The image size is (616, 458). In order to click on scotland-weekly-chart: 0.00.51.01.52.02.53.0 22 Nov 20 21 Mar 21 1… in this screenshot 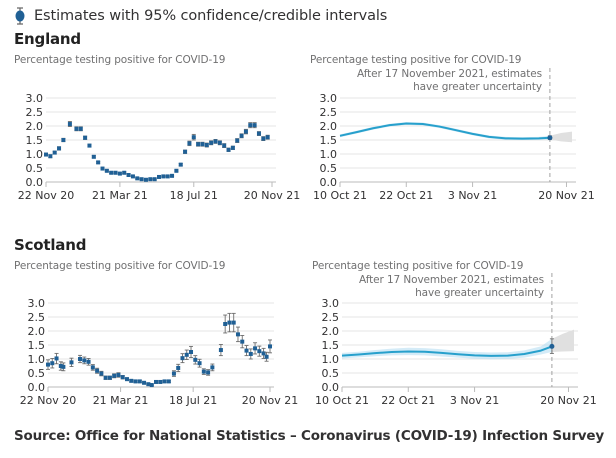, I will do `click(159, 352)`.